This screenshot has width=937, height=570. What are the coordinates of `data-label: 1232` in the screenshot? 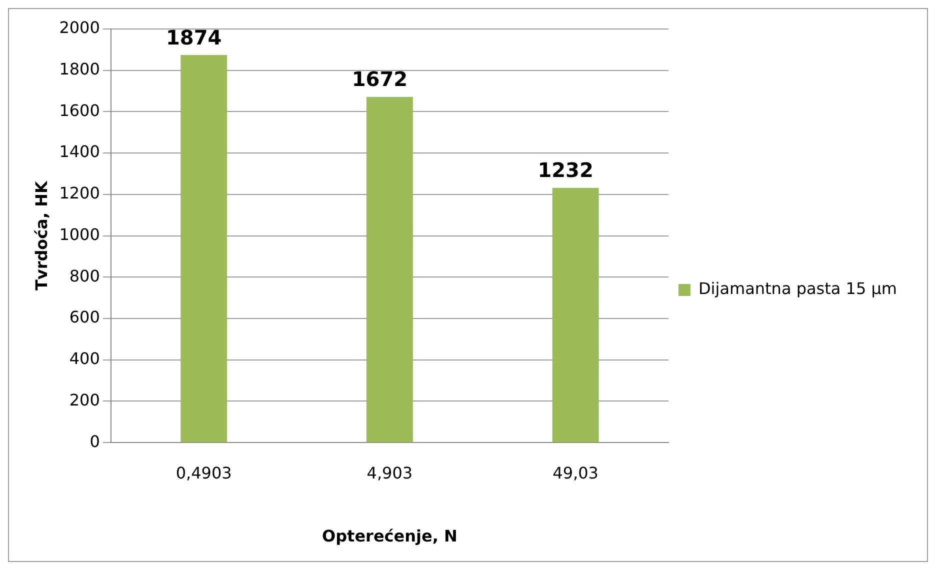 It's located at (566, 170).